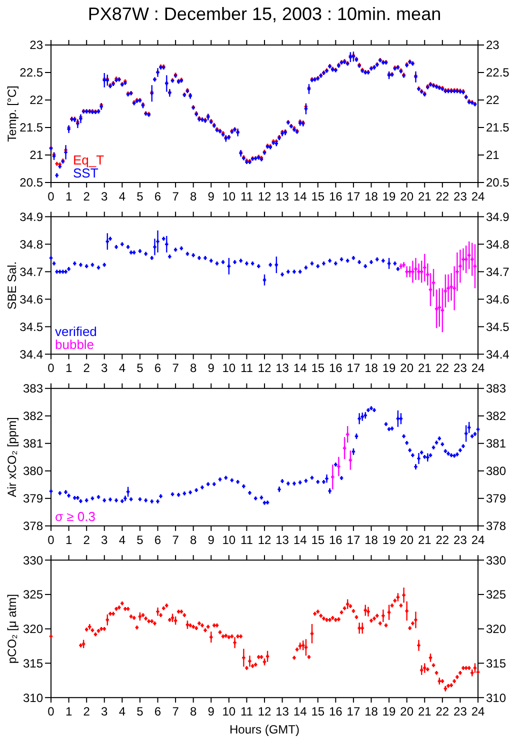 This screenshot has width=515, height=739. I want to click on y2-tick-label: 34.8, so click(498, 244).